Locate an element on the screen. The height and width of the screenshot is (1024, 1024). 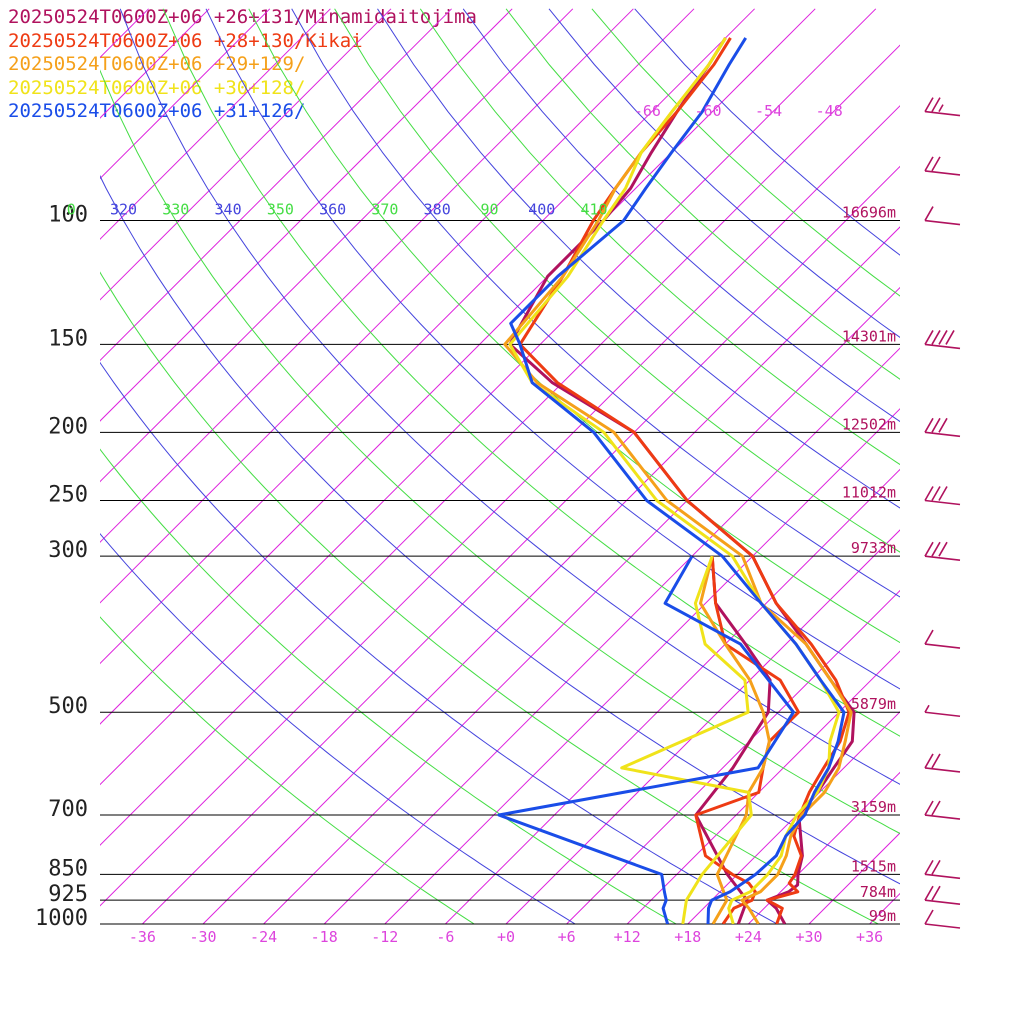
x-tick-label: -24 is located at coordinates (263, 937).